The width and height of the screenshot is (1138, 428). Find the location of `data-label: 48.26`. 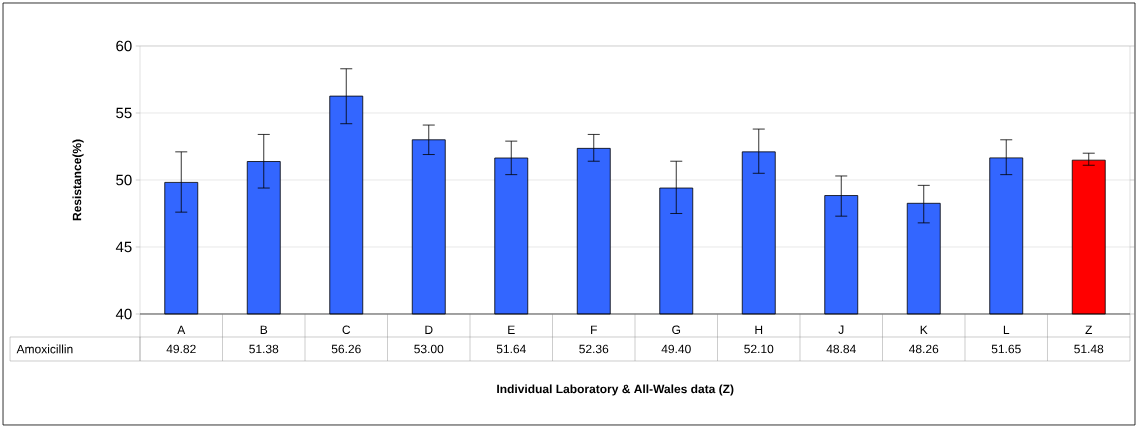

data-label: 48.26 is located at coordinates (924, 349).